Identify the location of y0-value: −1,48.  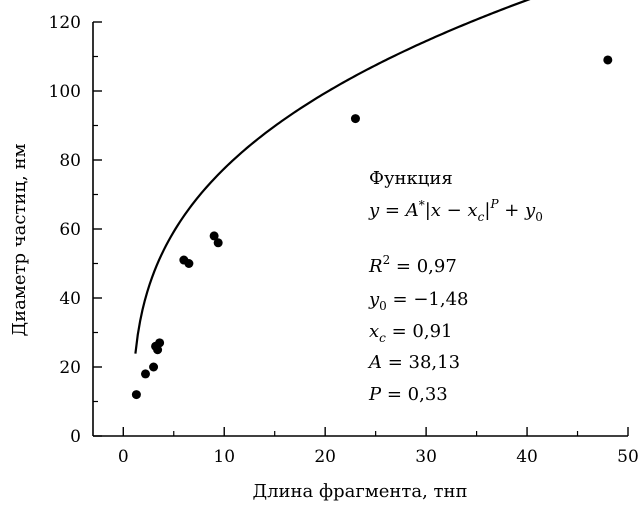
(440, 299).